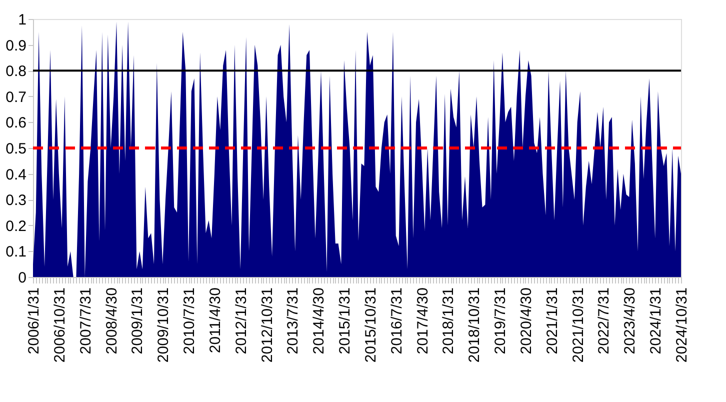 The image size is (726, 402). Describe the element at coordinates (345, 321) in the screenshot. I see `x-tick-label: 2015/1/31` at that location.